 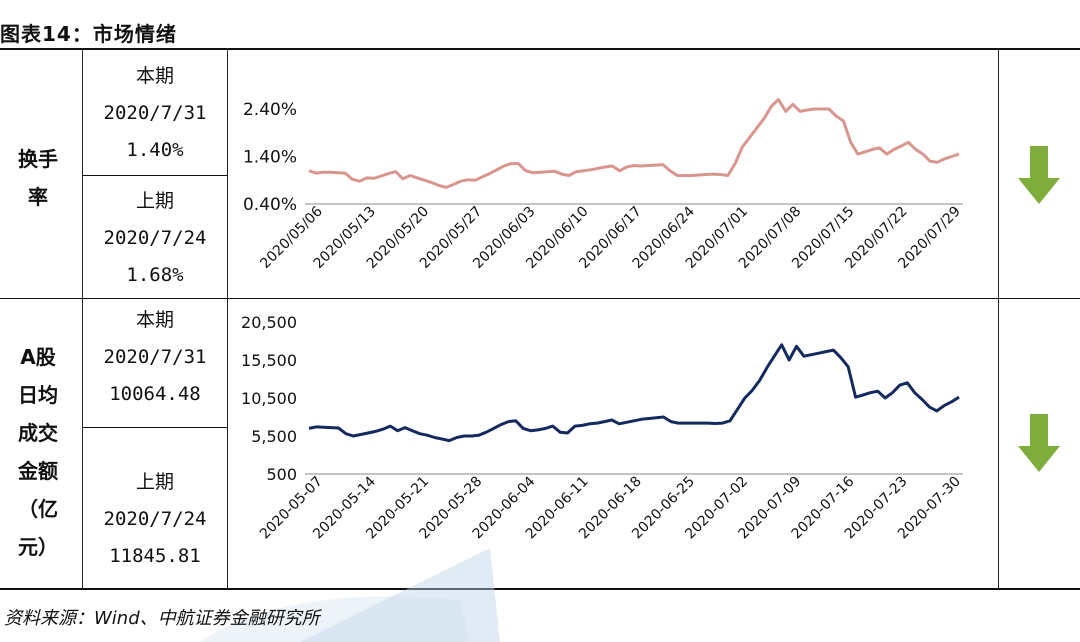 I want to click on table-bottom-border, so click(x=540, y=589).